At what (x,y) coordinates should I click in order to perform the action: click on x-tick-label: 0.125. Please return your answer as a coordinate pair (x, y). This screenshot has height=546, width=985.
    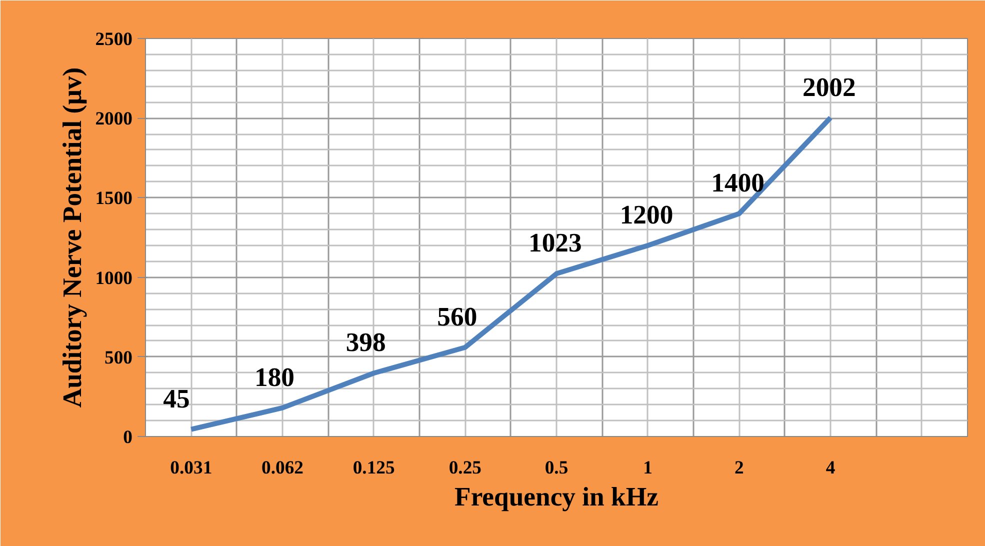
    Looking at the image, I should click on (373, 468).